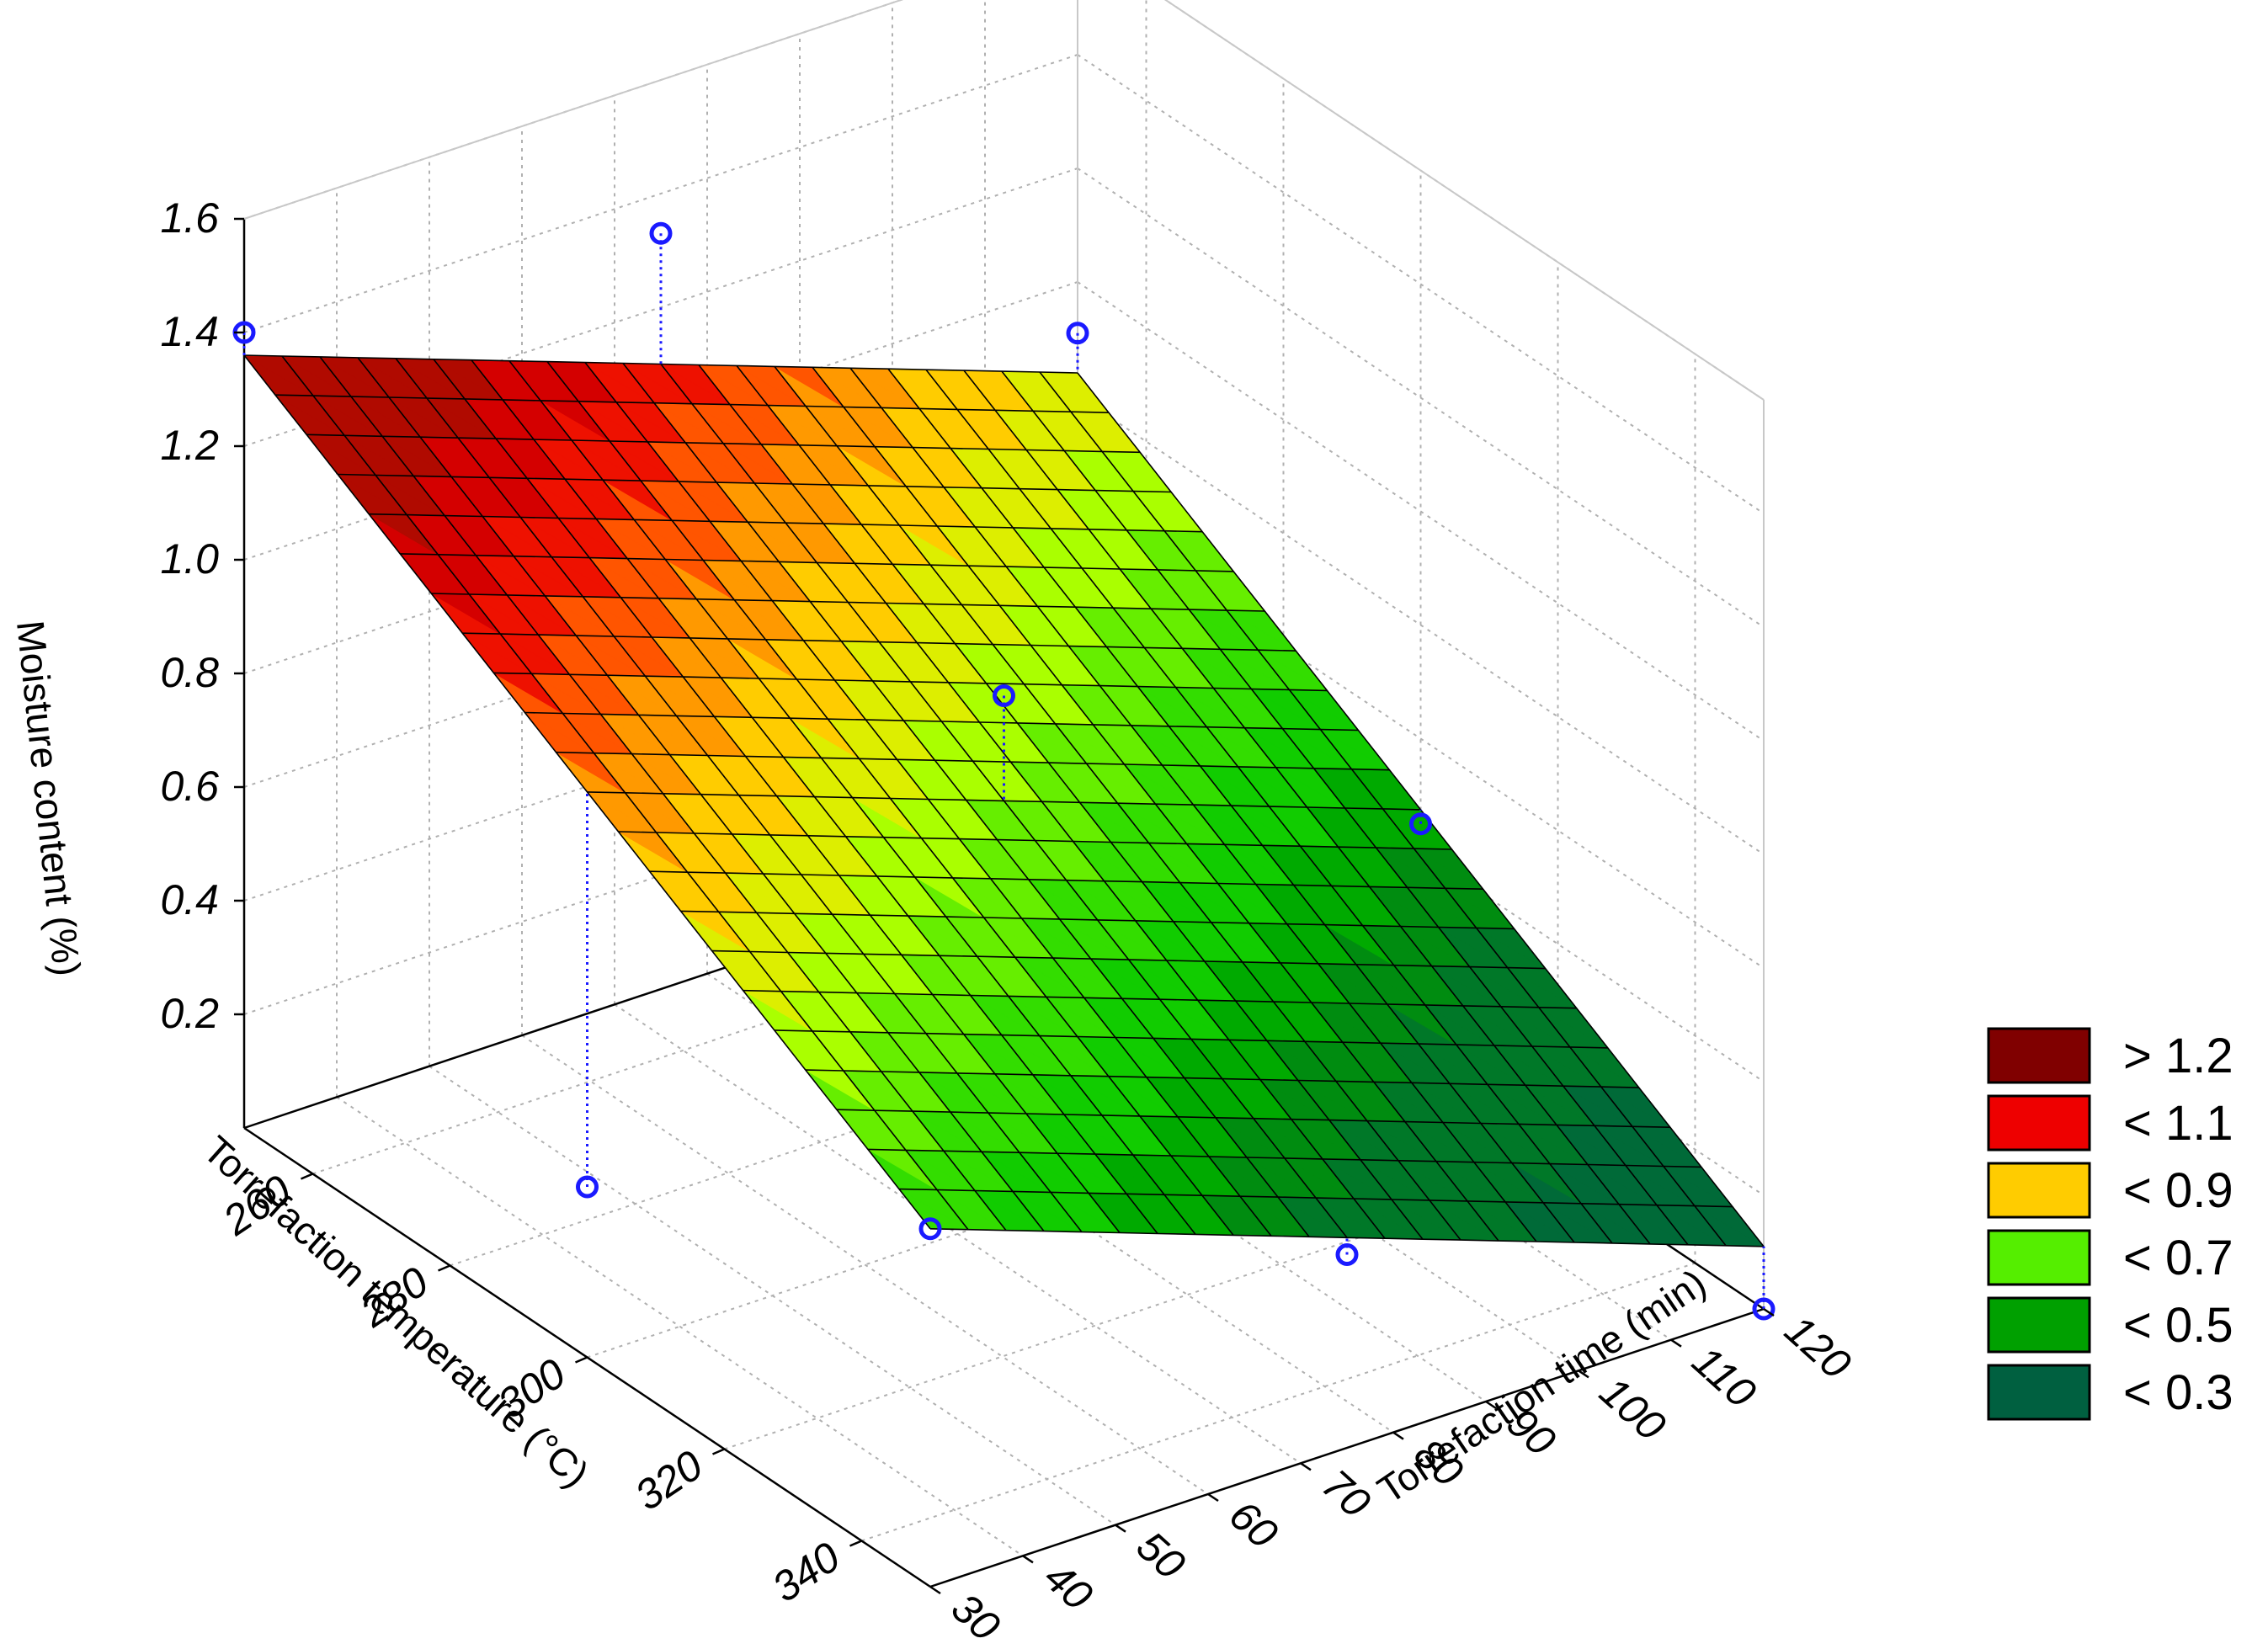  What do you see at coordinates (669, 1480) in the screenshot?
I see `x-tick-label: 320` at bounding box center [669, 1480].